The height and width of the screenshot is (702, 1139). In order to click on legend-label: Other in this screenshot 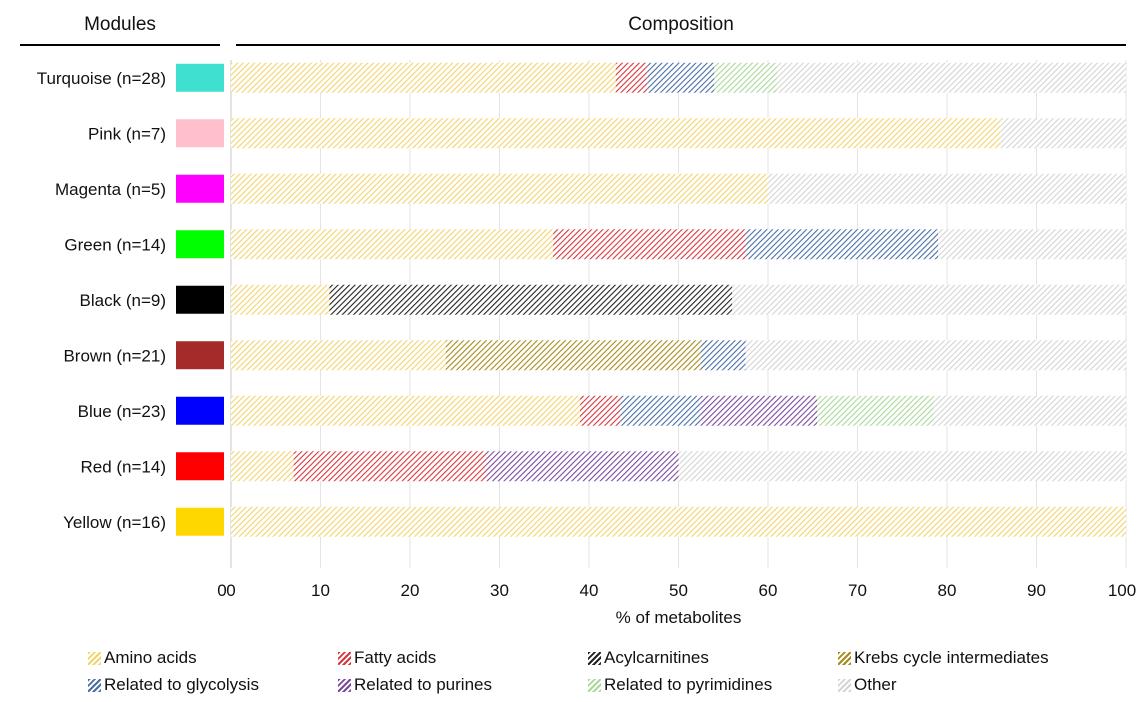, I will do `click(875, 684)`.